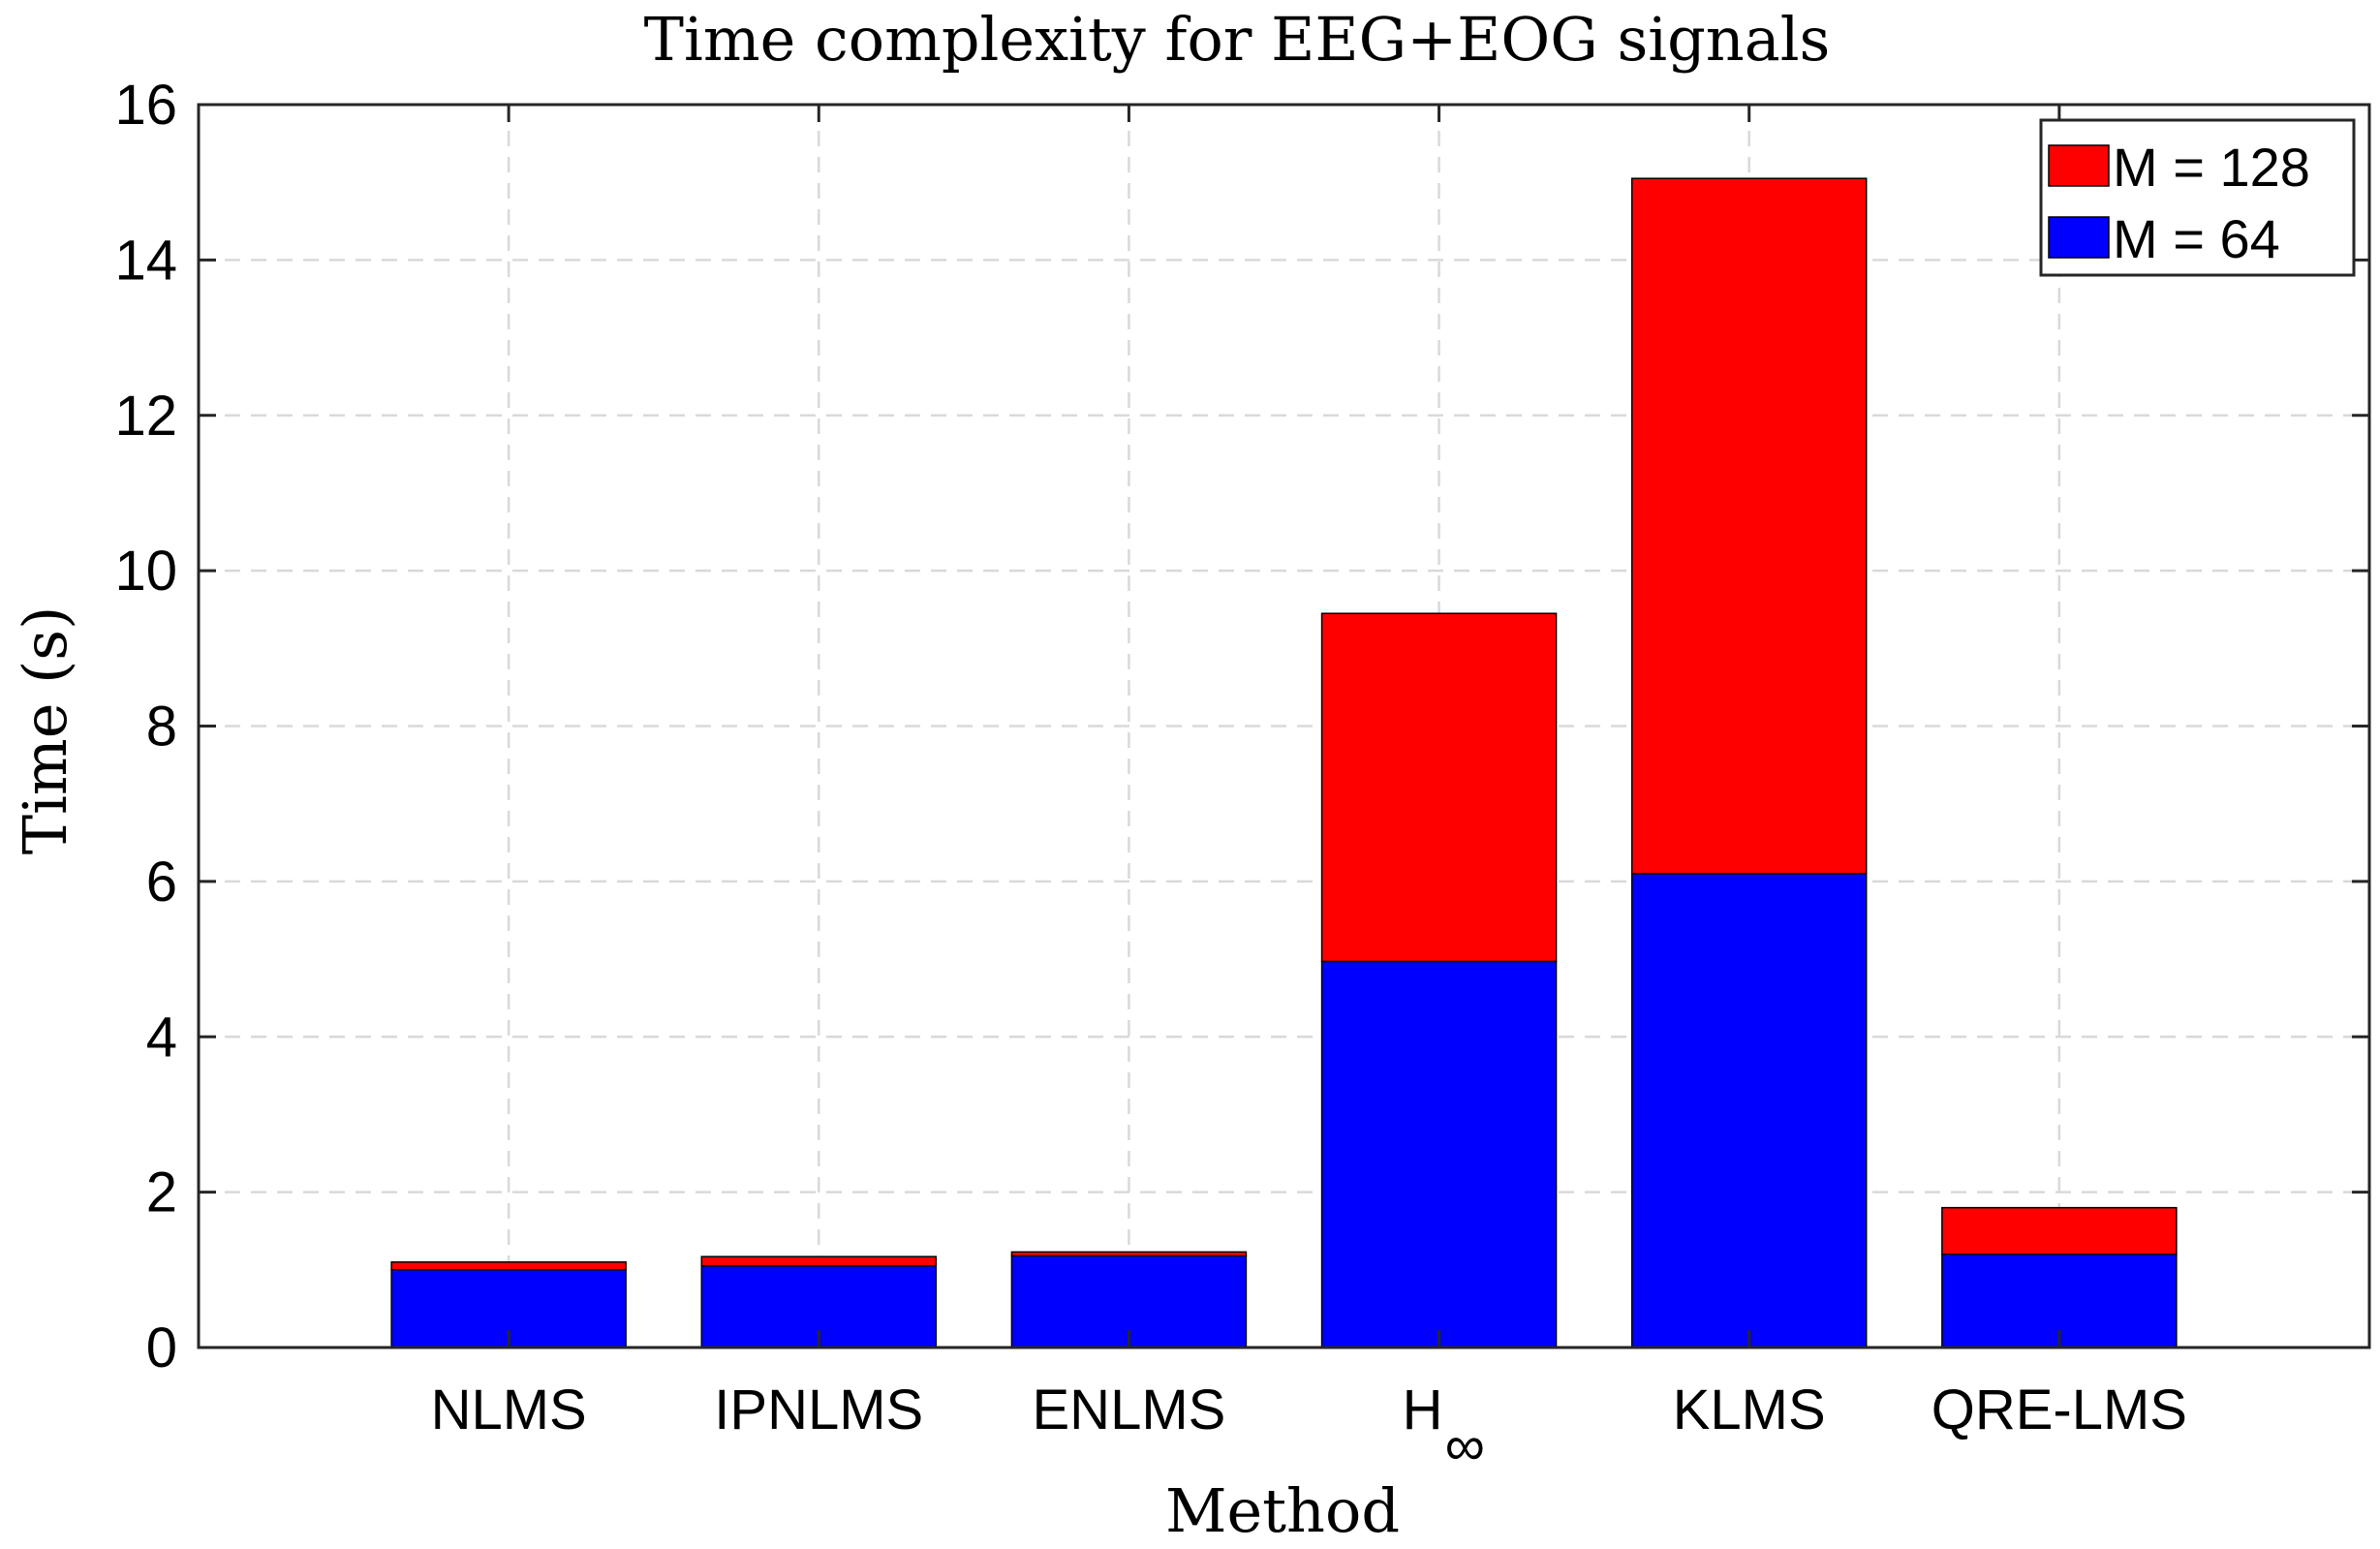  Describe the element at coordinates (145, 572) in the screenshot. I see `y-tick-label: 10` at that location.